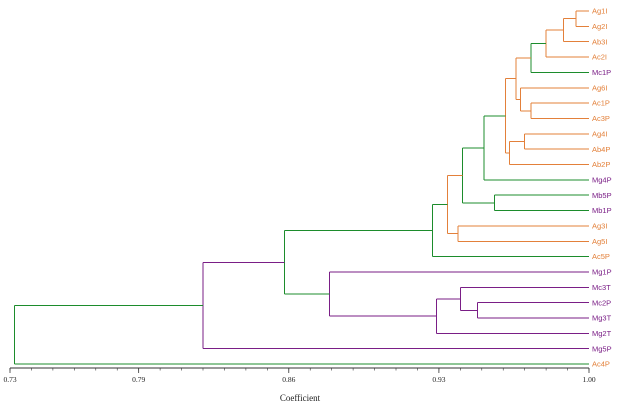 The width and height of the screenshot is (617, 406). I want to click on leaf-label: Mg1P, so click(602, 272).